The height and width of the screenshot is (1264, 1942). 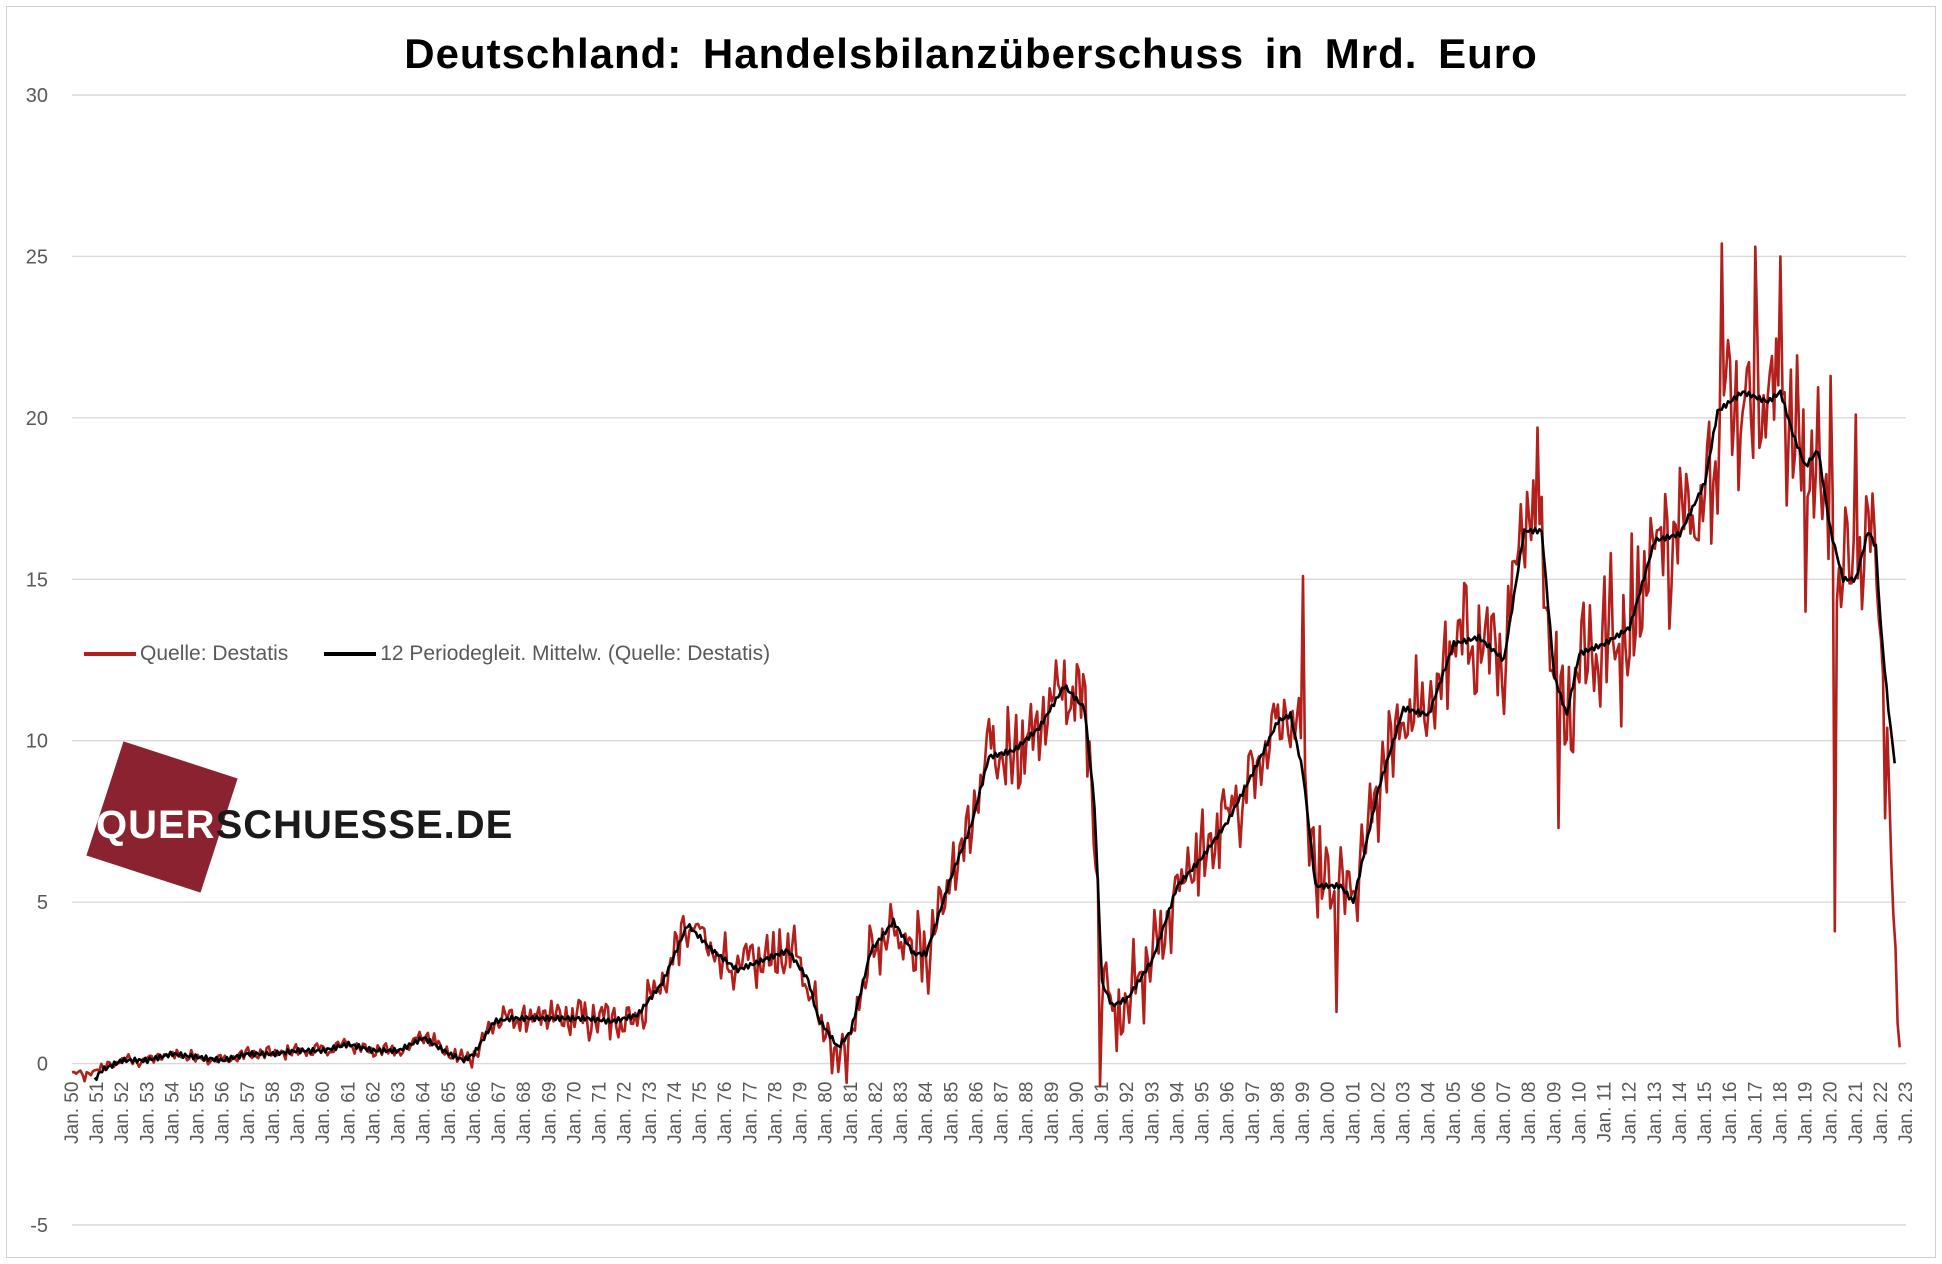 What do you see at coordinates (801, 1113) in the screenshot?
I see `x-tick-label: Jan. 79` at bounding box center [801, 1113].